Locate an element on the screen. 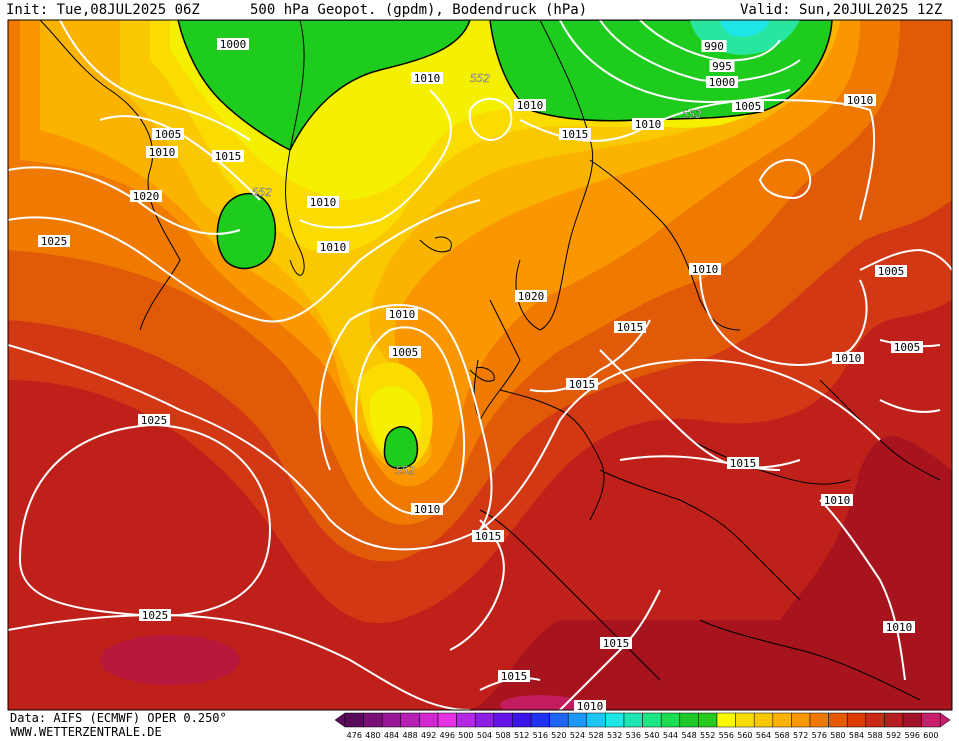 The height and width of the screenshot is (741, 959). isobar-label: 990 is located at coordinates (714, 46).